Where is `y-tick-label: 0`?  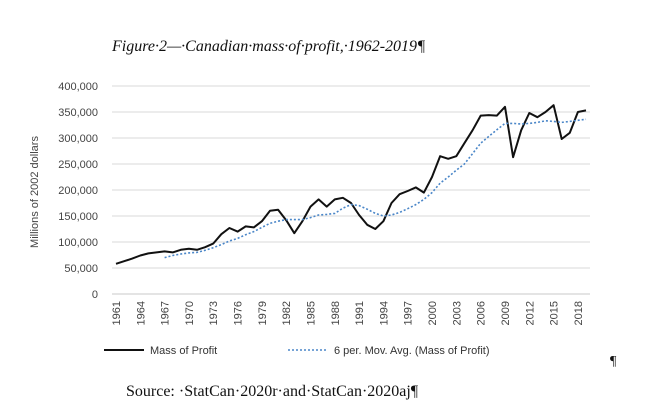
y-tick-label: 0 is located at coordinates (95, 295).